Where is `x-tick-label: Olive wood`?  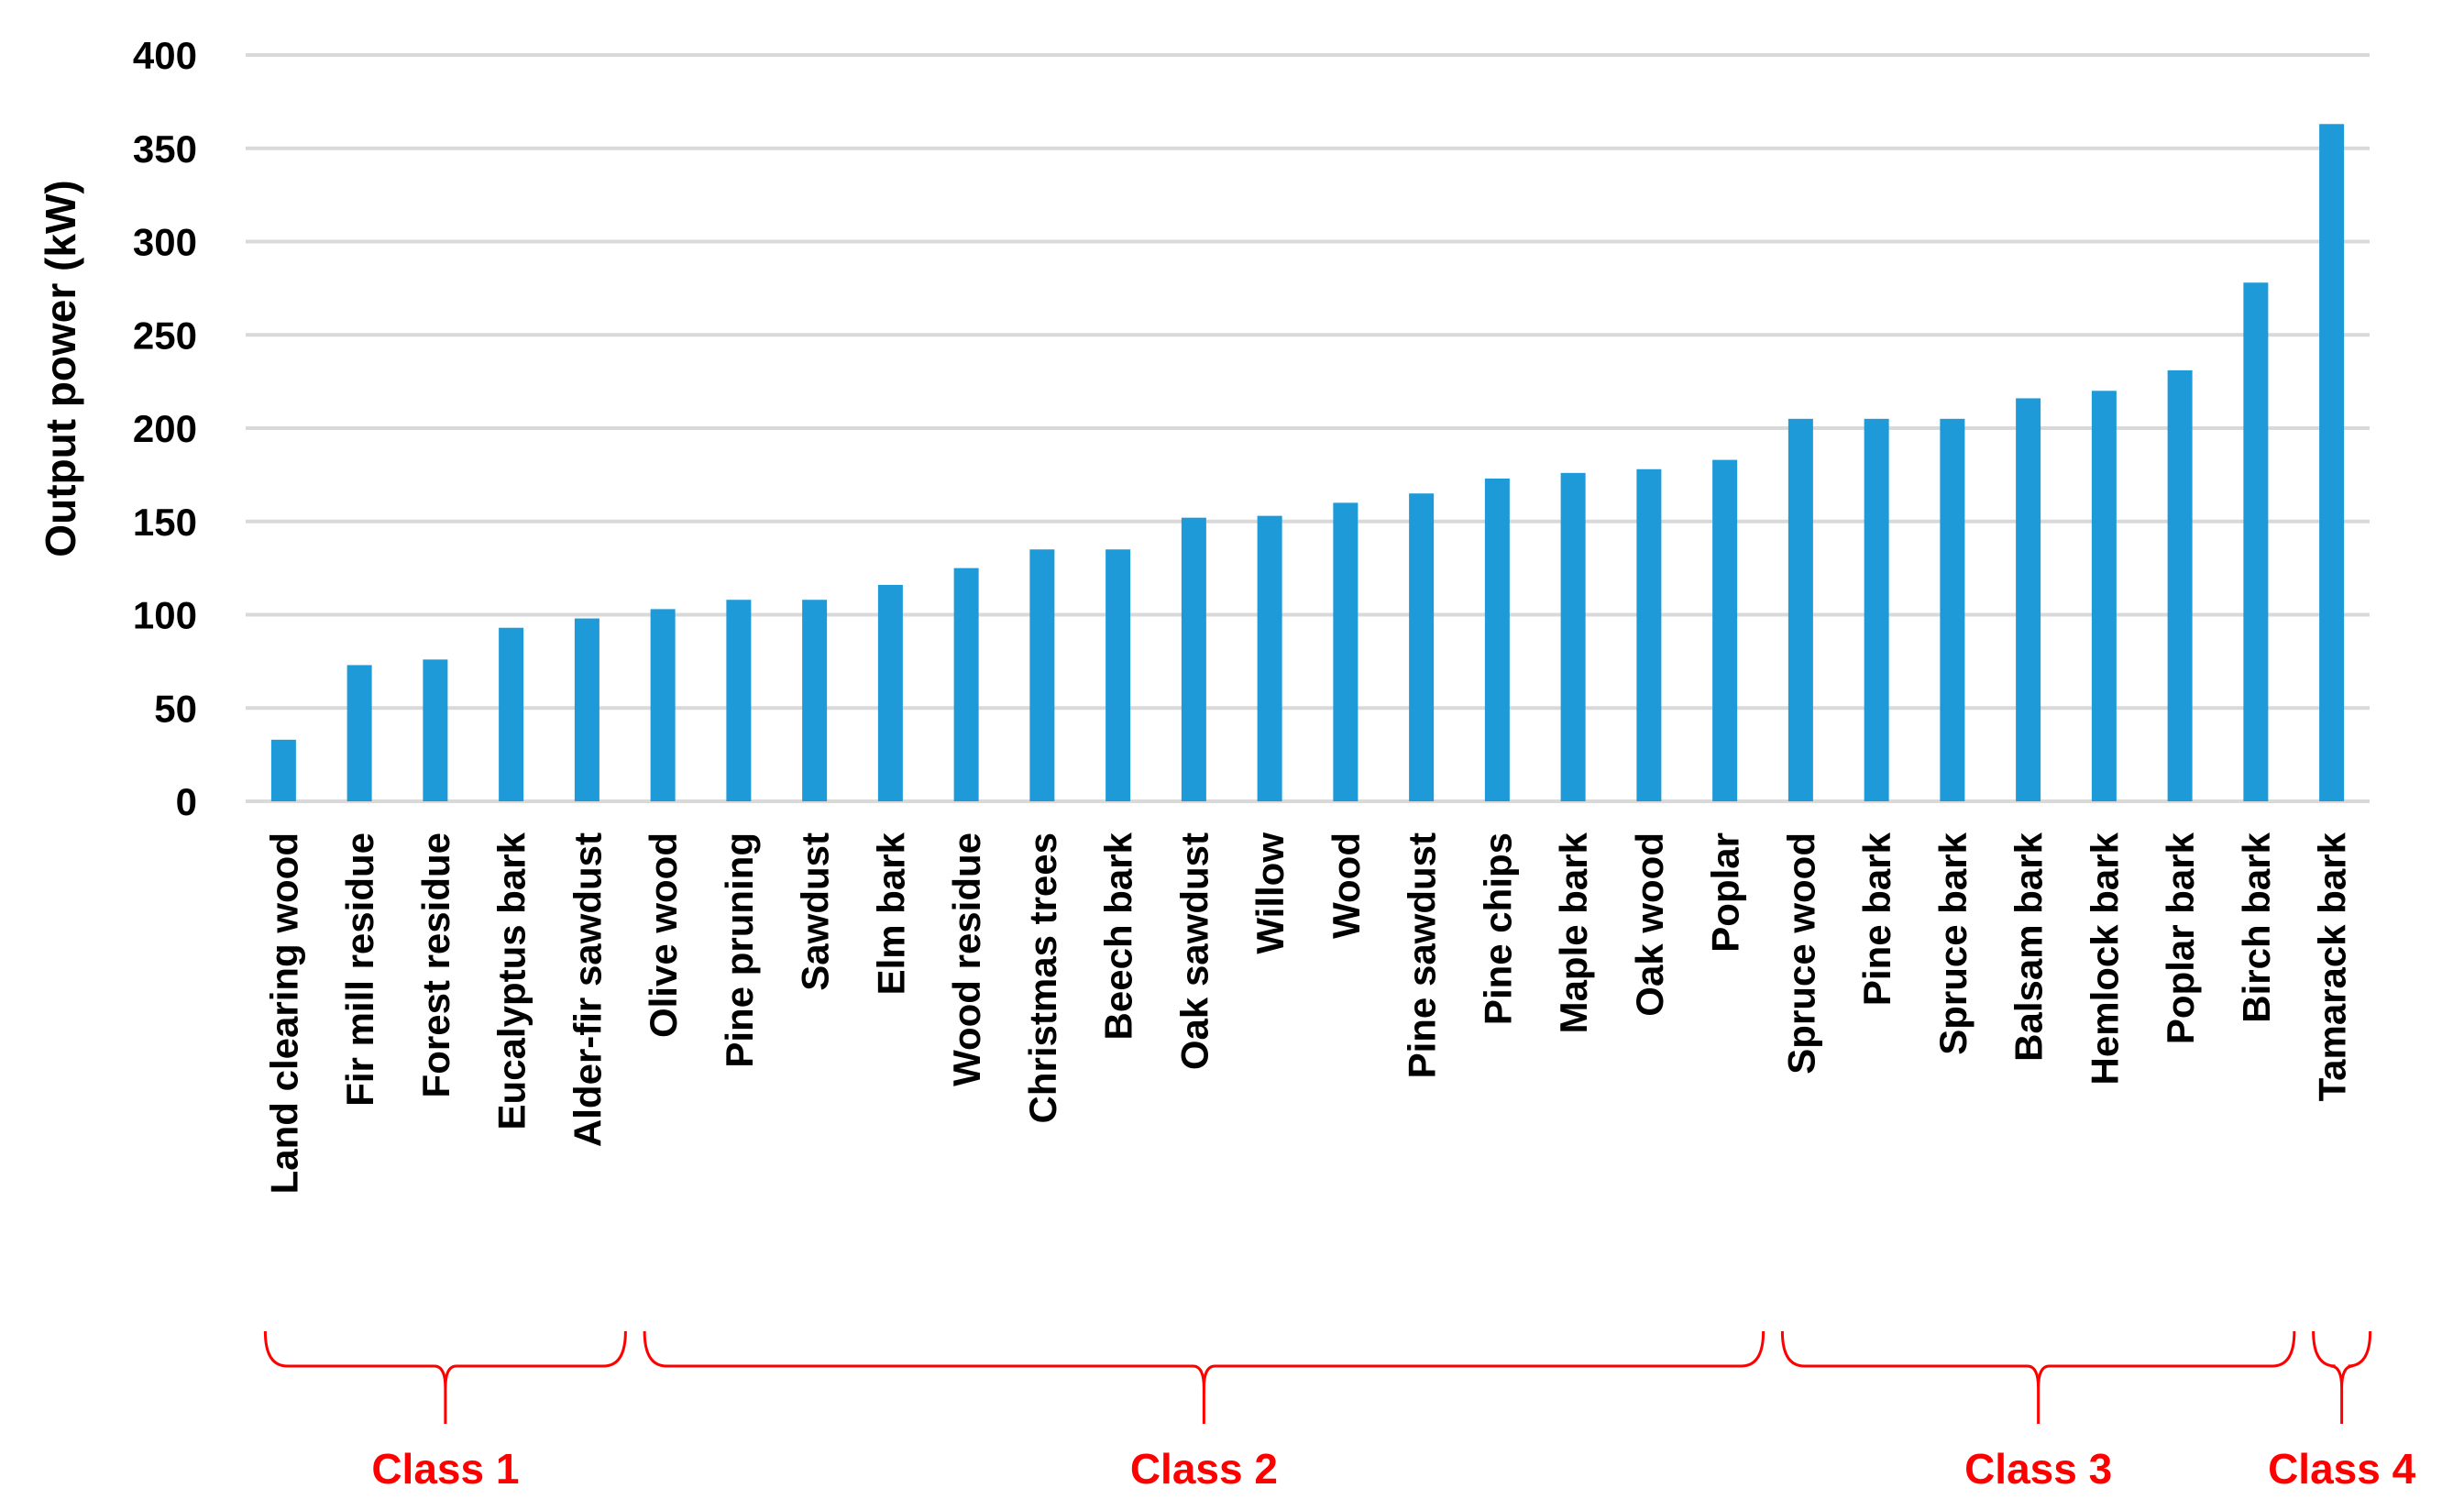
x-tick-label: Olive wood is located at coordinates (663, 935).